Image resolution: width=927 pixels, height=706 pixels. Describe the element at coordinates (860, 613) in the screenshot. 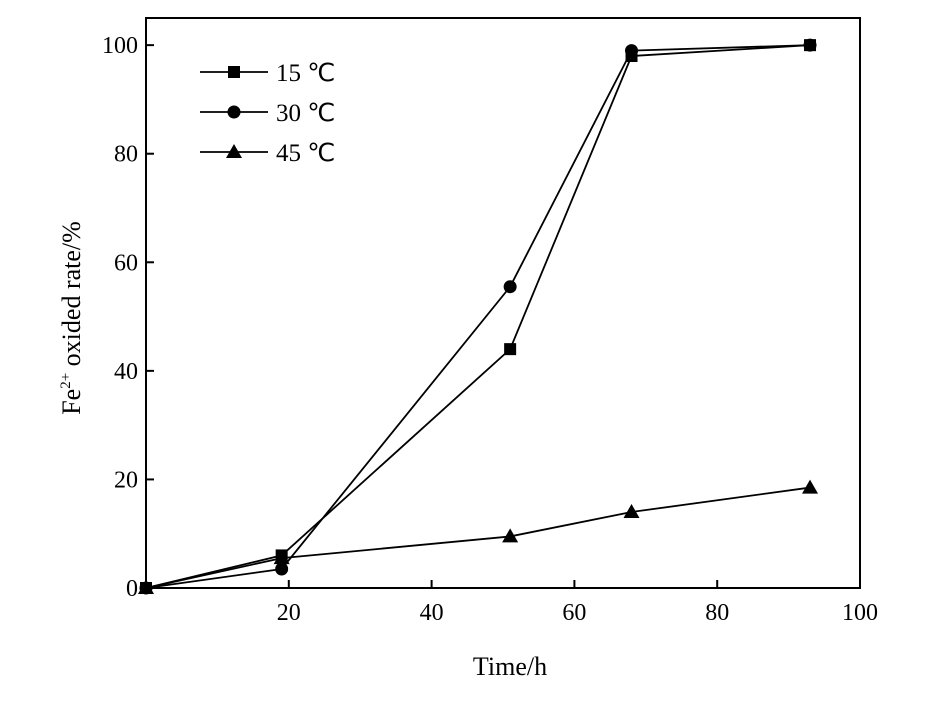

I see `x-tick-label: 100` at that location.